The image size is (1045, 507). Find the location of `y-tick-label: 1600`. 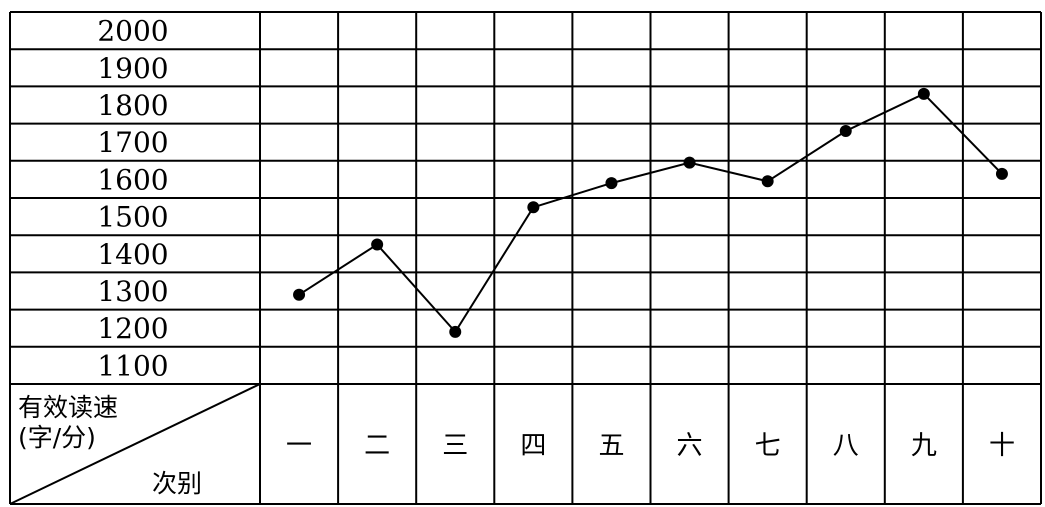

y-tick-label: 1600 is located at coordinates (132, 179).